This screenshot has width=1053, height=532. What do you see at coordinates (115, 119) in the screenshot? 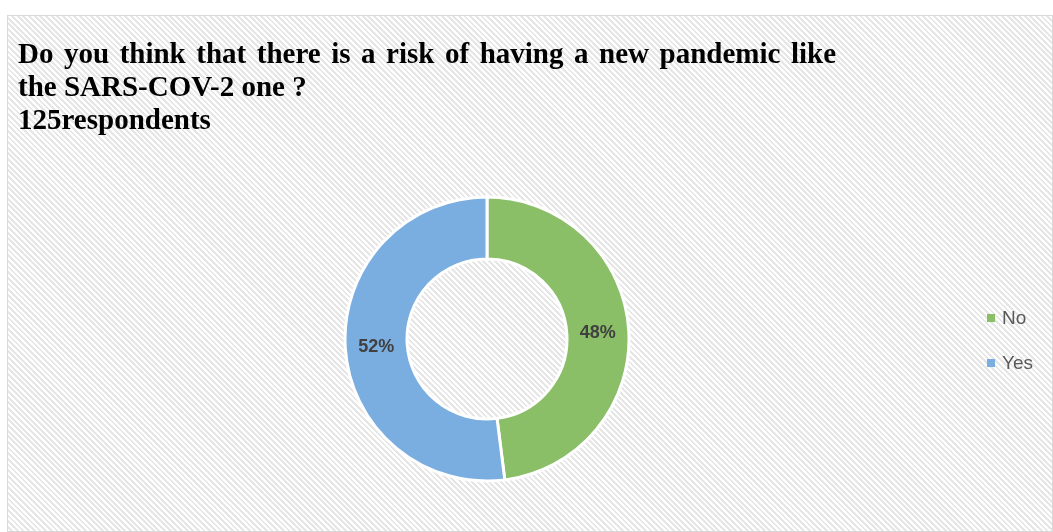
I see `chart-subtitle: 125respondents` at bounding box center [115, 119].